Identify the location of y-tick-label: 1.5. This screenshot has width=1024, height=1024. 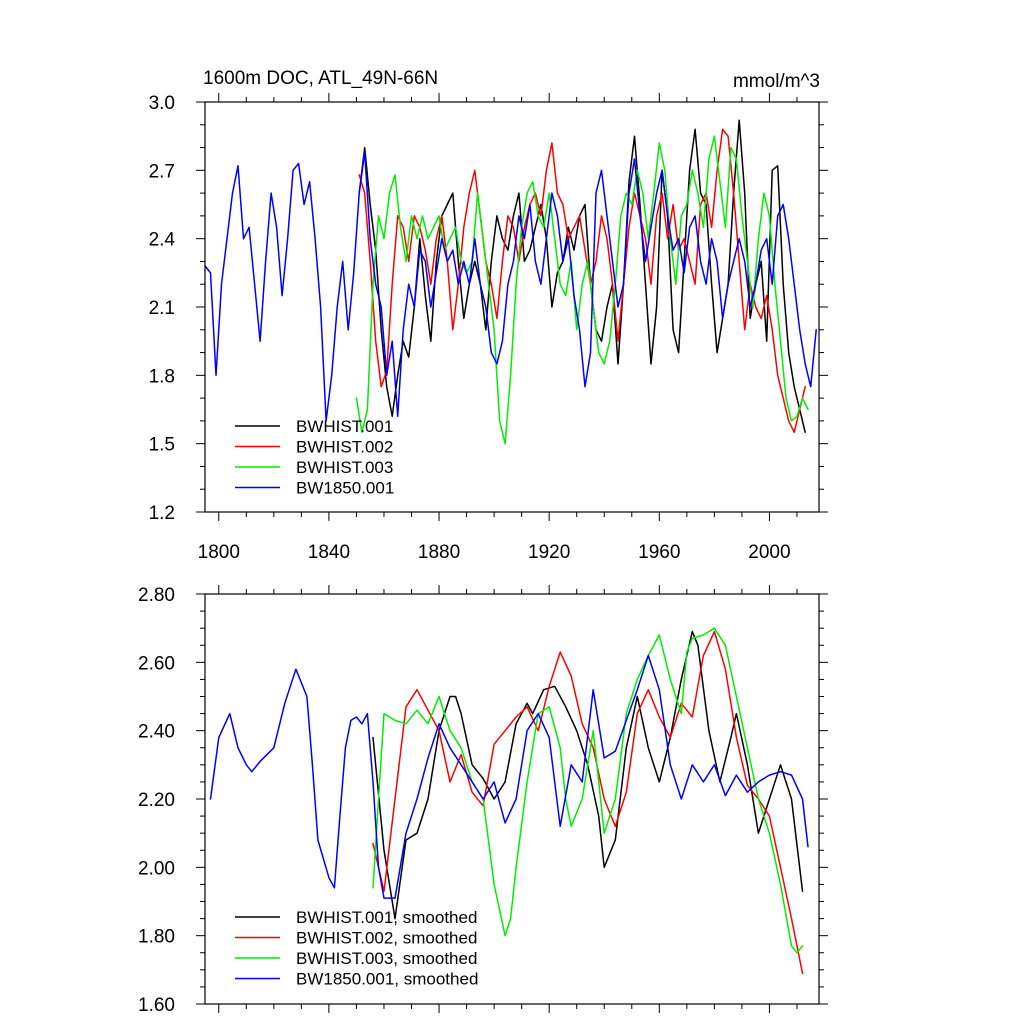
(162, 445).